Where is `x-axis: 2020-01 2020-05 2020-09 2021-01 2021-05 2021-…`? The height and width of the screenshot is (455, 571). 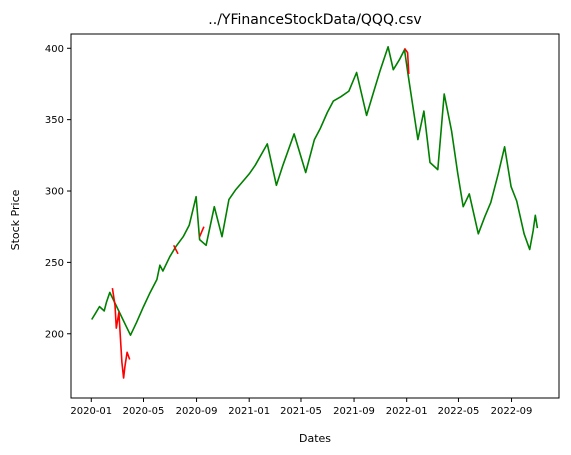
x-axis: 2020-01 2020-05 2020-09 2021-01 2021-05 2021-… is located at coordinates (301, 407).